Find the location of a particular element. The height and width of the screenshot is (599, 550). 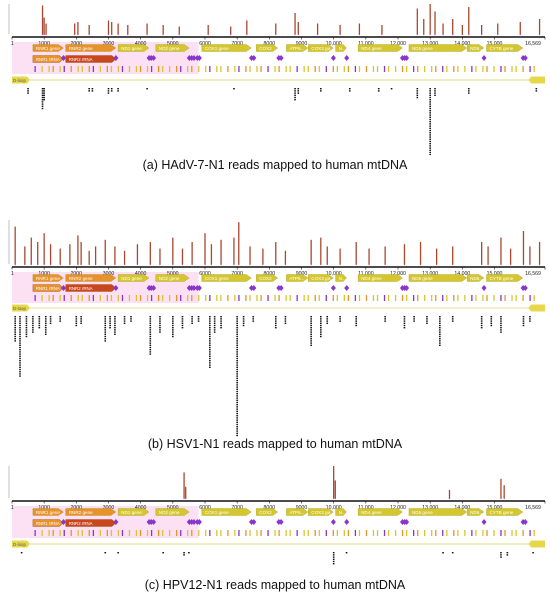

axis-tick-label: 15,000 is located at coordinates (495, 44).